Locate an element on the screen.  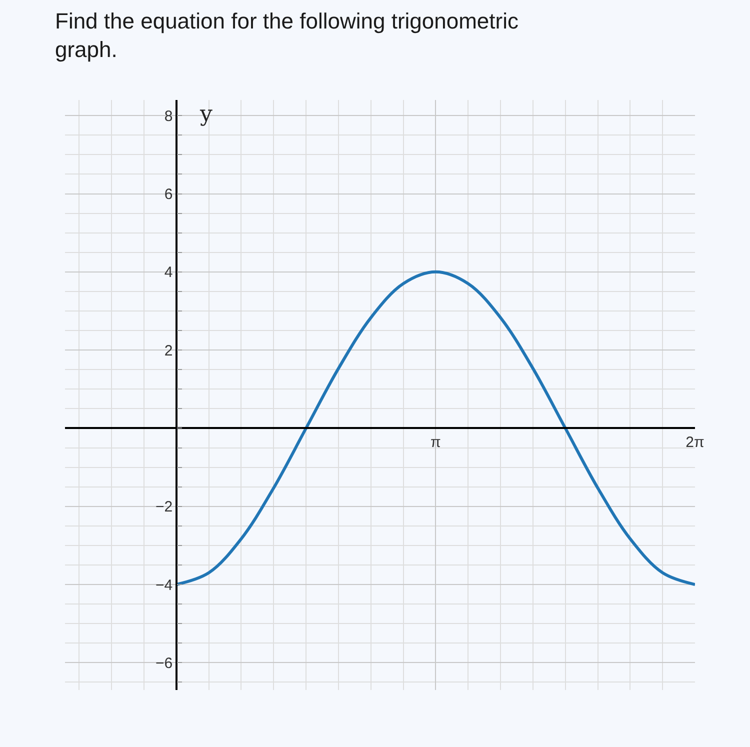
x-tick-label: π is located at coordinates (435, 442).